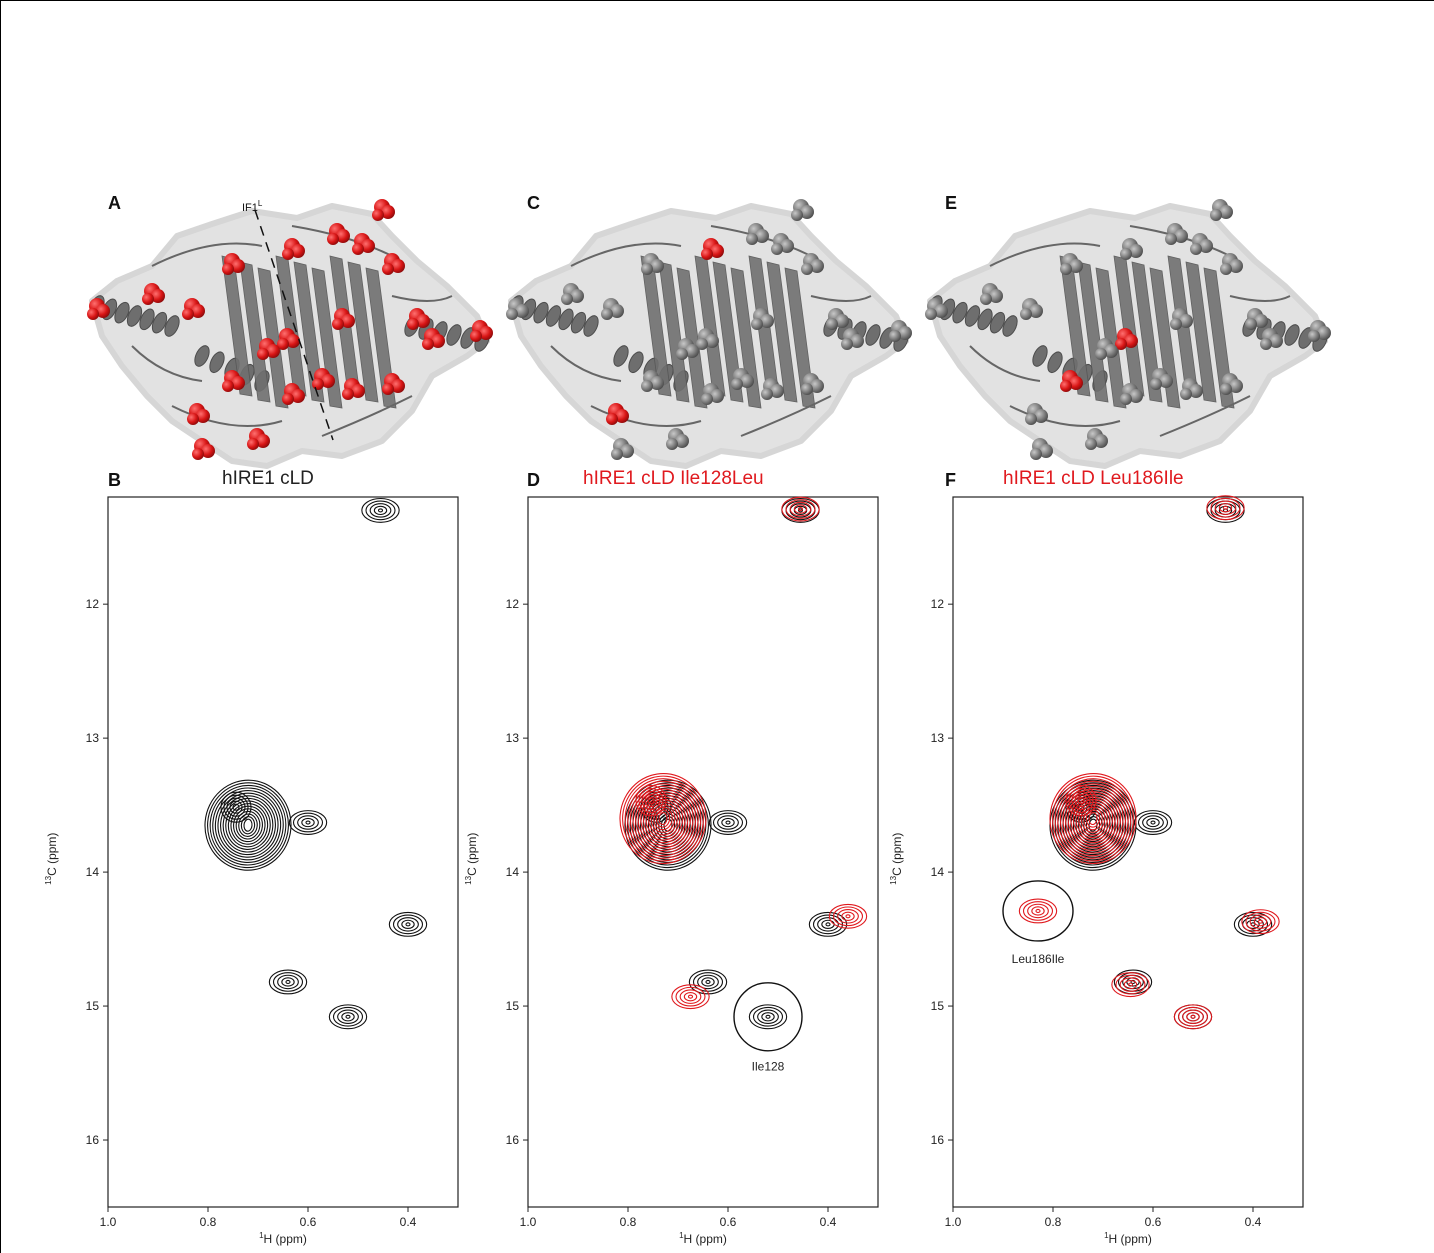 The image size is (1434, 1253). I want to click on interface-label: IF1L, so click(252, 206).